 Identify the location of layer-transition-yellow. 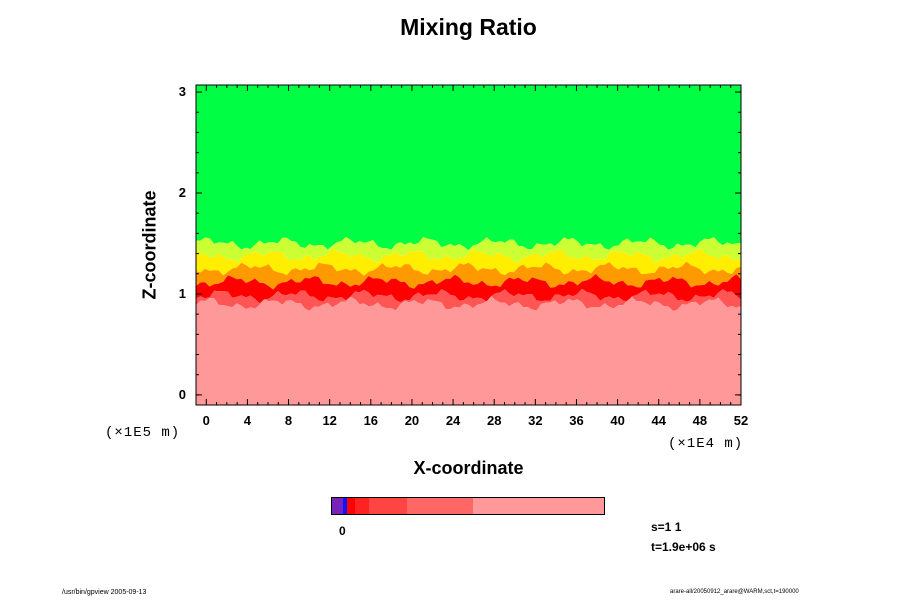
(468, 261).